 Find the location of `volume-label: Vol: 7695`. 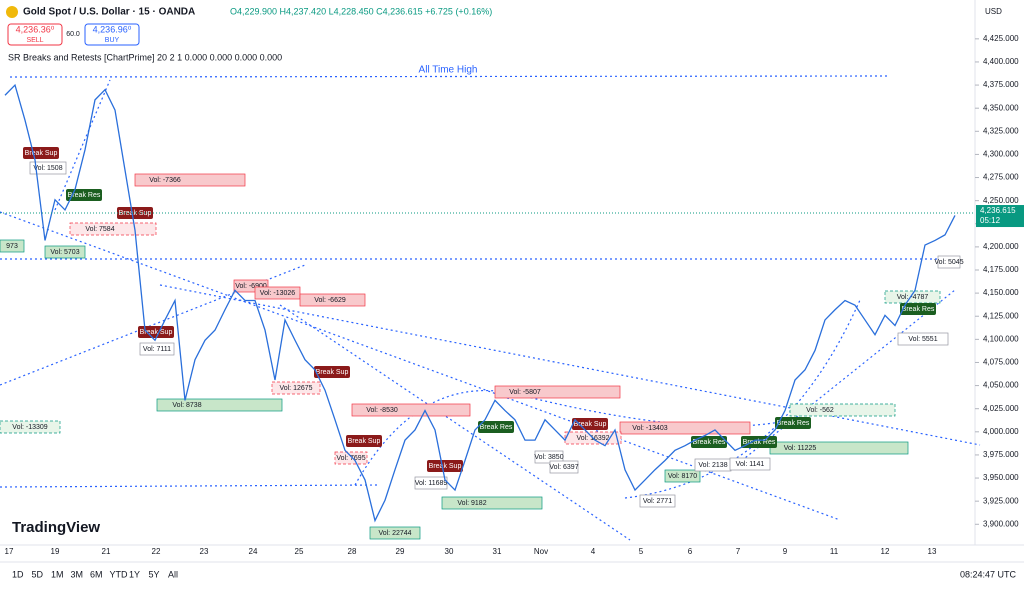

volume-label: Vol: 7695 is located at coordinates (350, 458).